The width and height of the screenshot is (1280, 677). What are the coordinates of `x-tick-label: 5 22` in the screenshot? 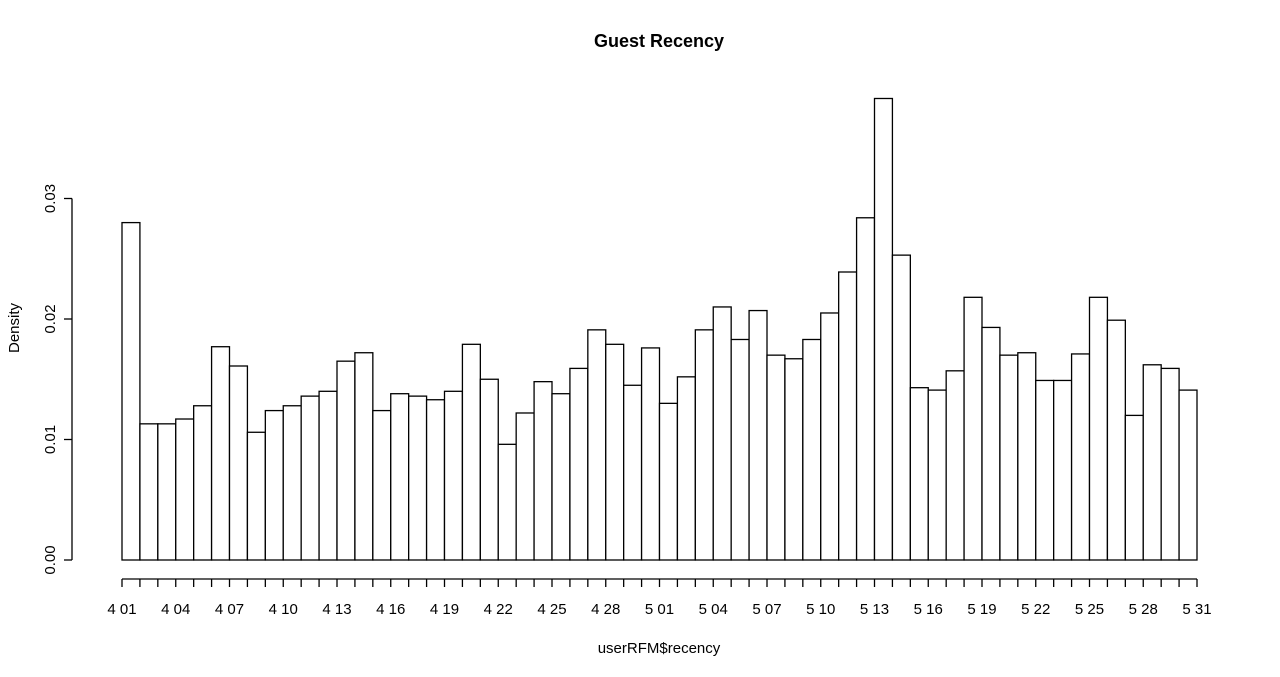 It's located at (1035, 609).